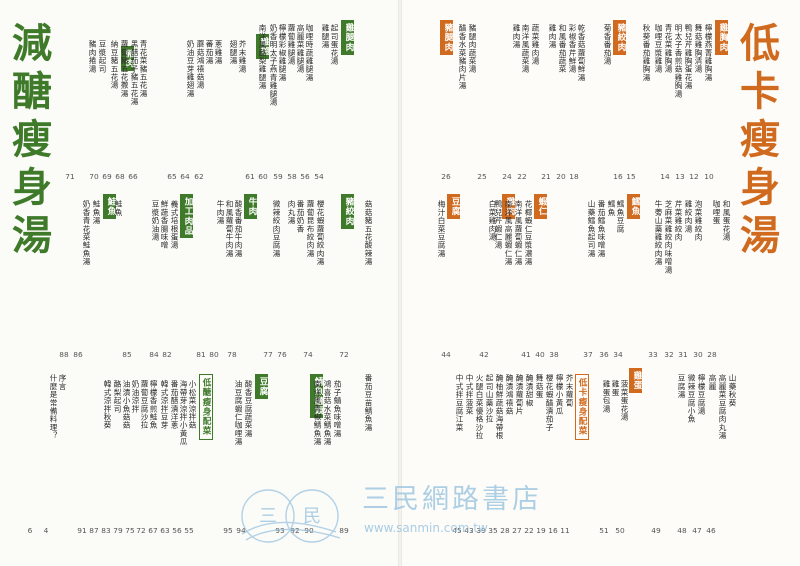 The height and width of the screenshot is (566, 800). What do you see at coordinates (192, 405) in the screenshot?
I see `recipe-entry: 小松菜涼拌菇` at bounding box center [192, 405].